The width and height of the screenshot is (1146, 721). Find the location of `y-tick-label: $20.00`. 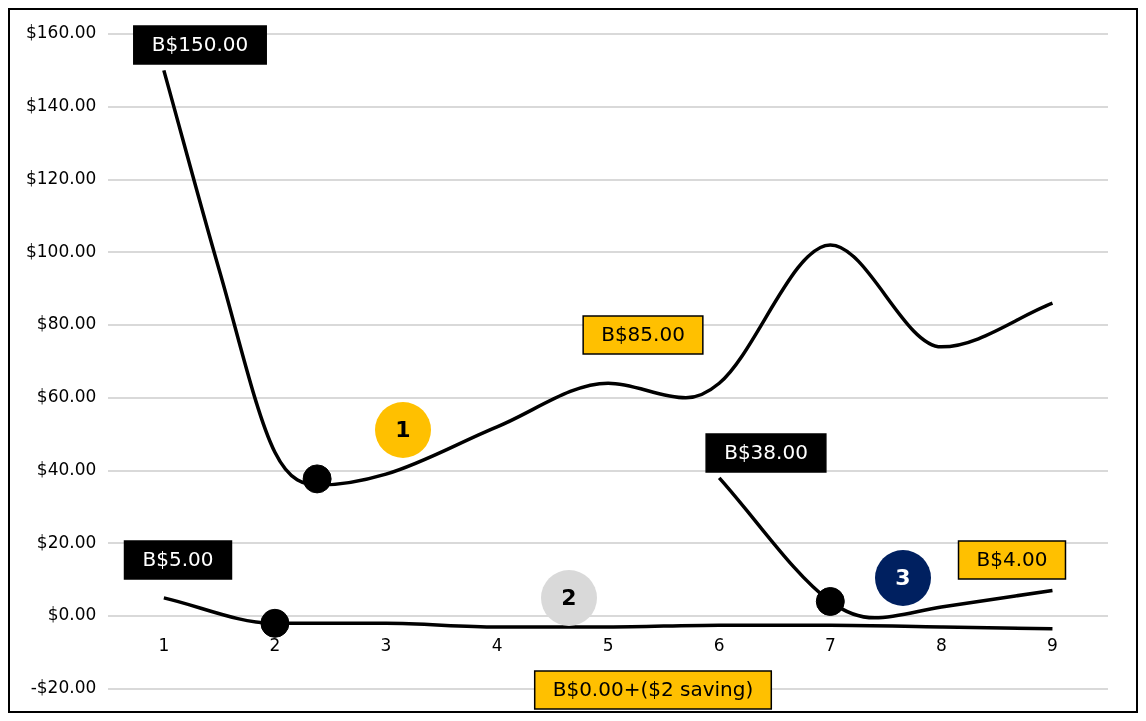

y-tick-label: $20.00 is located at coordinates (66, 541).